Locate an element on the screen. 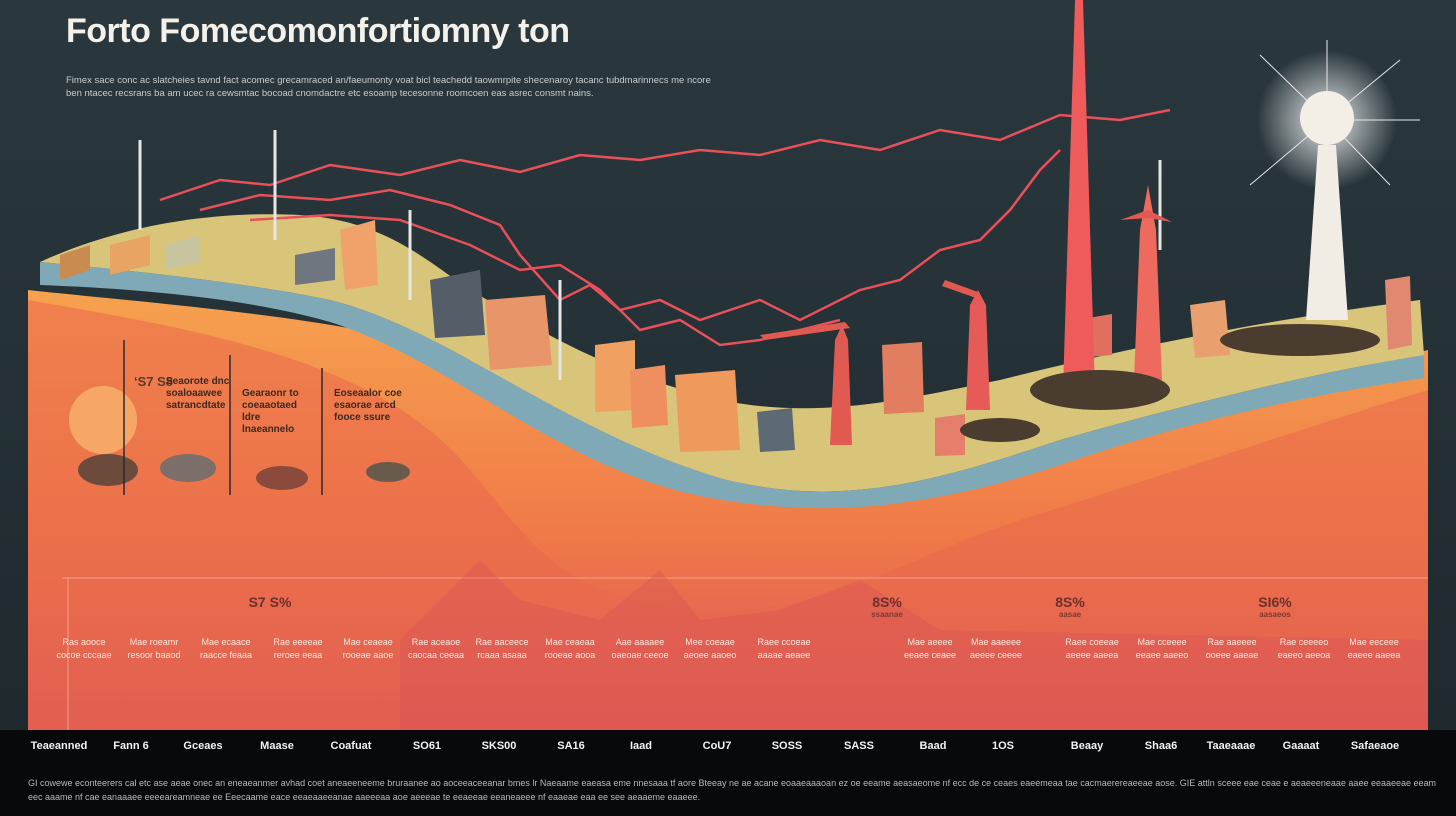  column-note: Mae eeceee eaeee aaeea is located at coordinates (1374, 648).